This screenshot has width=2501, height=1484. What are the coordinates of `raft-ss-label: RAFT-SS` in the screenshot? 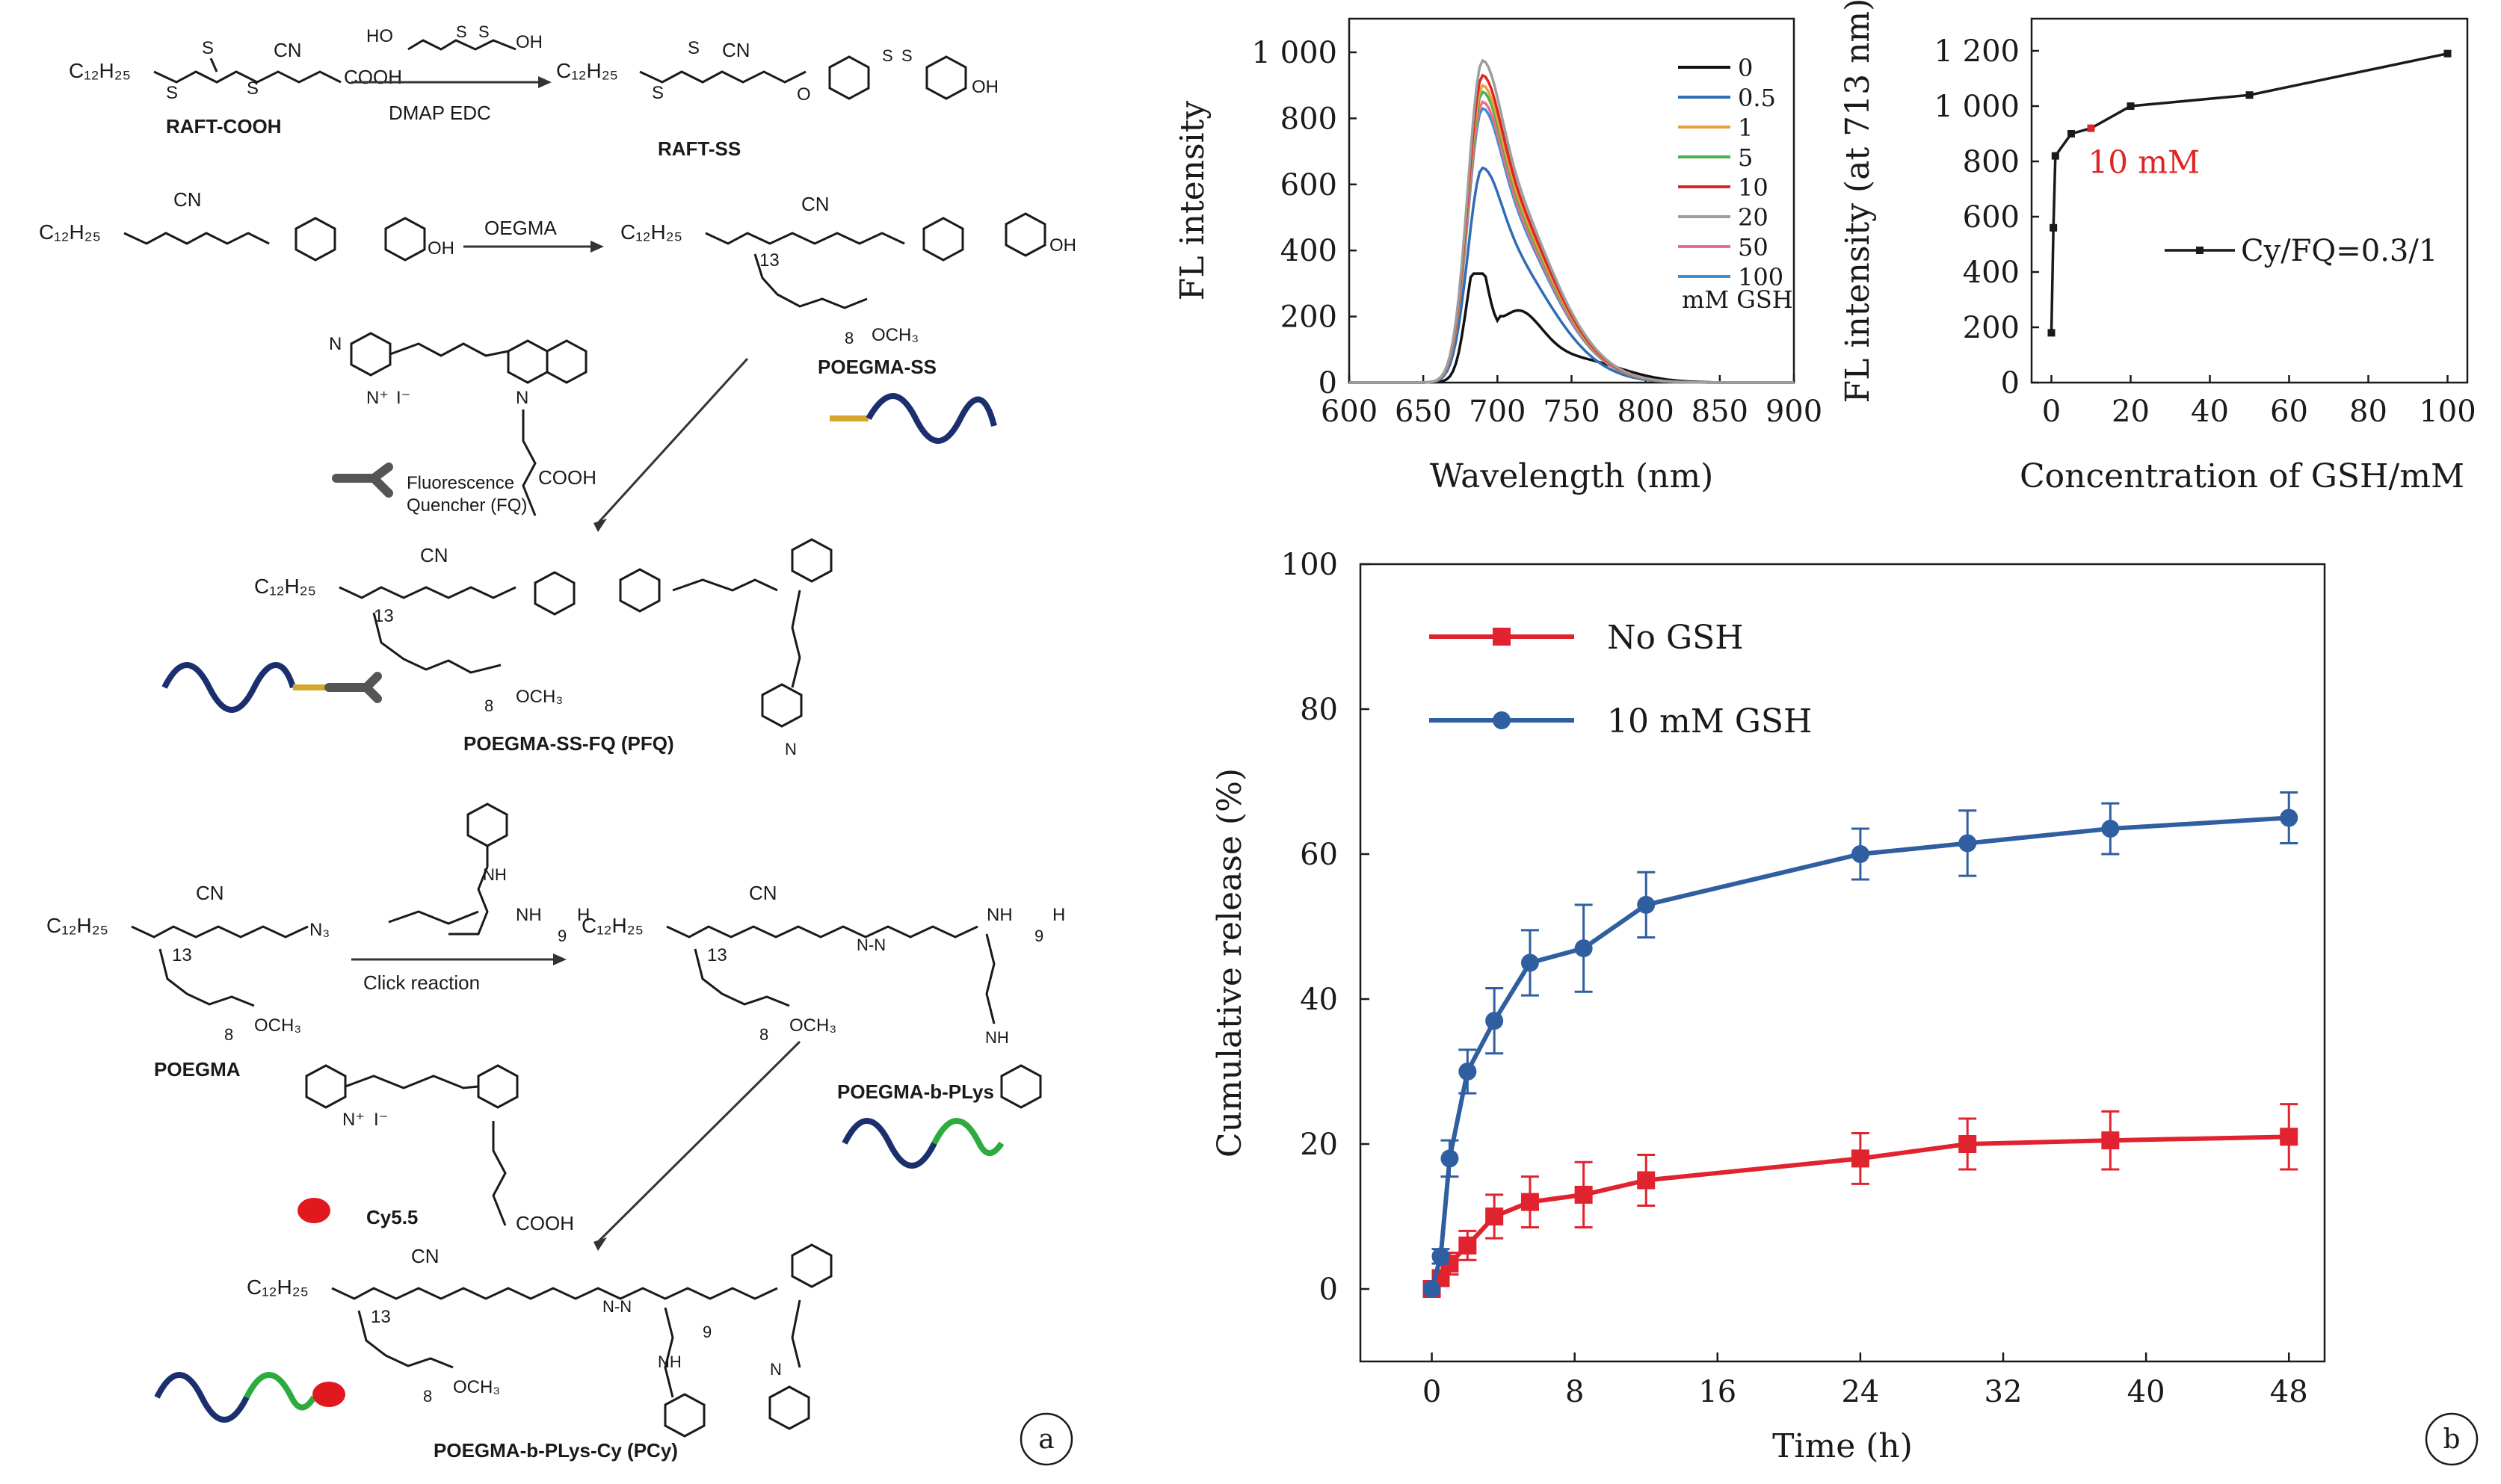 It's located at (700, 148).